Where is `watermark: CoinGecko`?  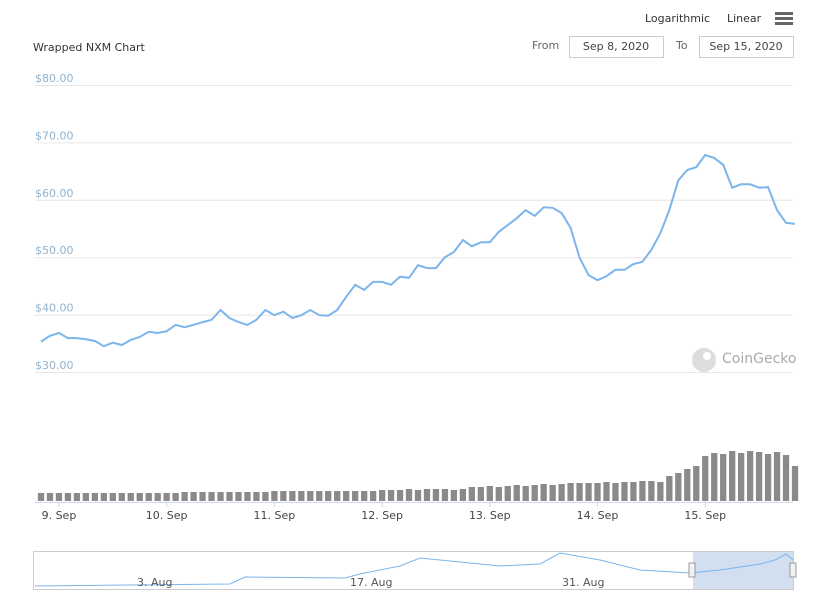
watermark: CoinGecko is located at coordinates (759, 359).